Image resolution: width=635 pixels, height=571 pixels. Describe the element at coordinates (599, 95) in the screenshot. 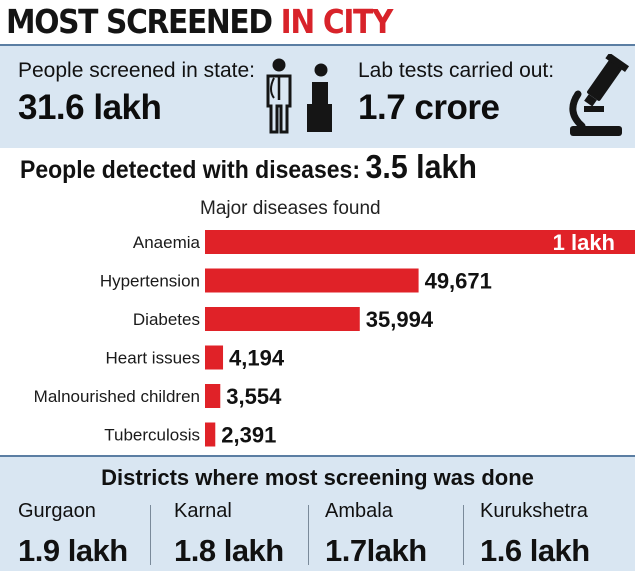

I see `microscope-icon` at that location.